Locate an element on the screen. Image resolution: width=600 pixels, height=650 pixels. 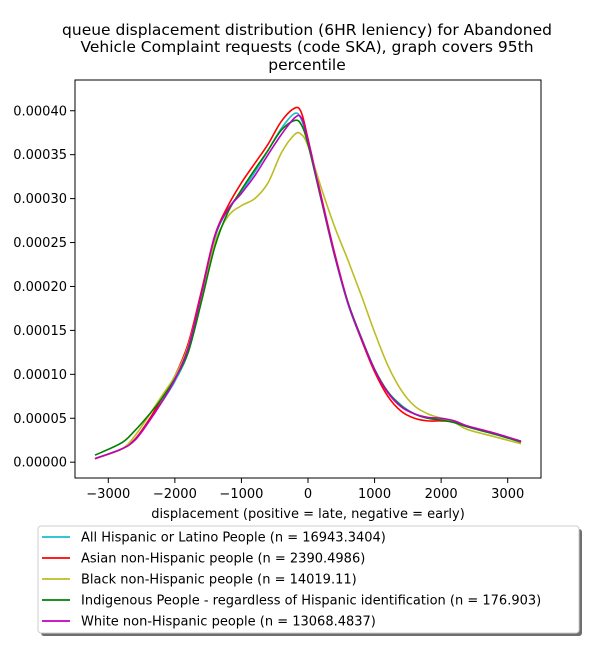
y-tick-label: 0.00035 is located at coordinates (40, 155).